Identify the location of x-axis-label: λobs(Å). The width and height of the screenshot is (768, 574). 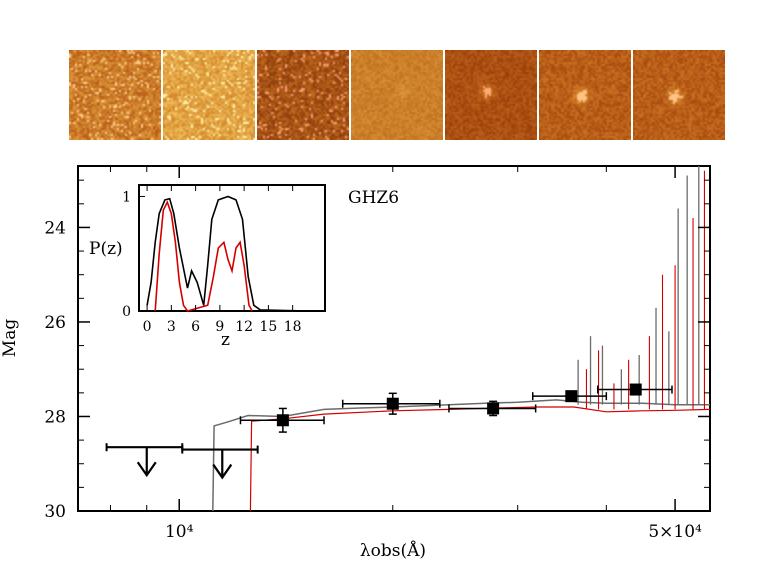
(393, 550).